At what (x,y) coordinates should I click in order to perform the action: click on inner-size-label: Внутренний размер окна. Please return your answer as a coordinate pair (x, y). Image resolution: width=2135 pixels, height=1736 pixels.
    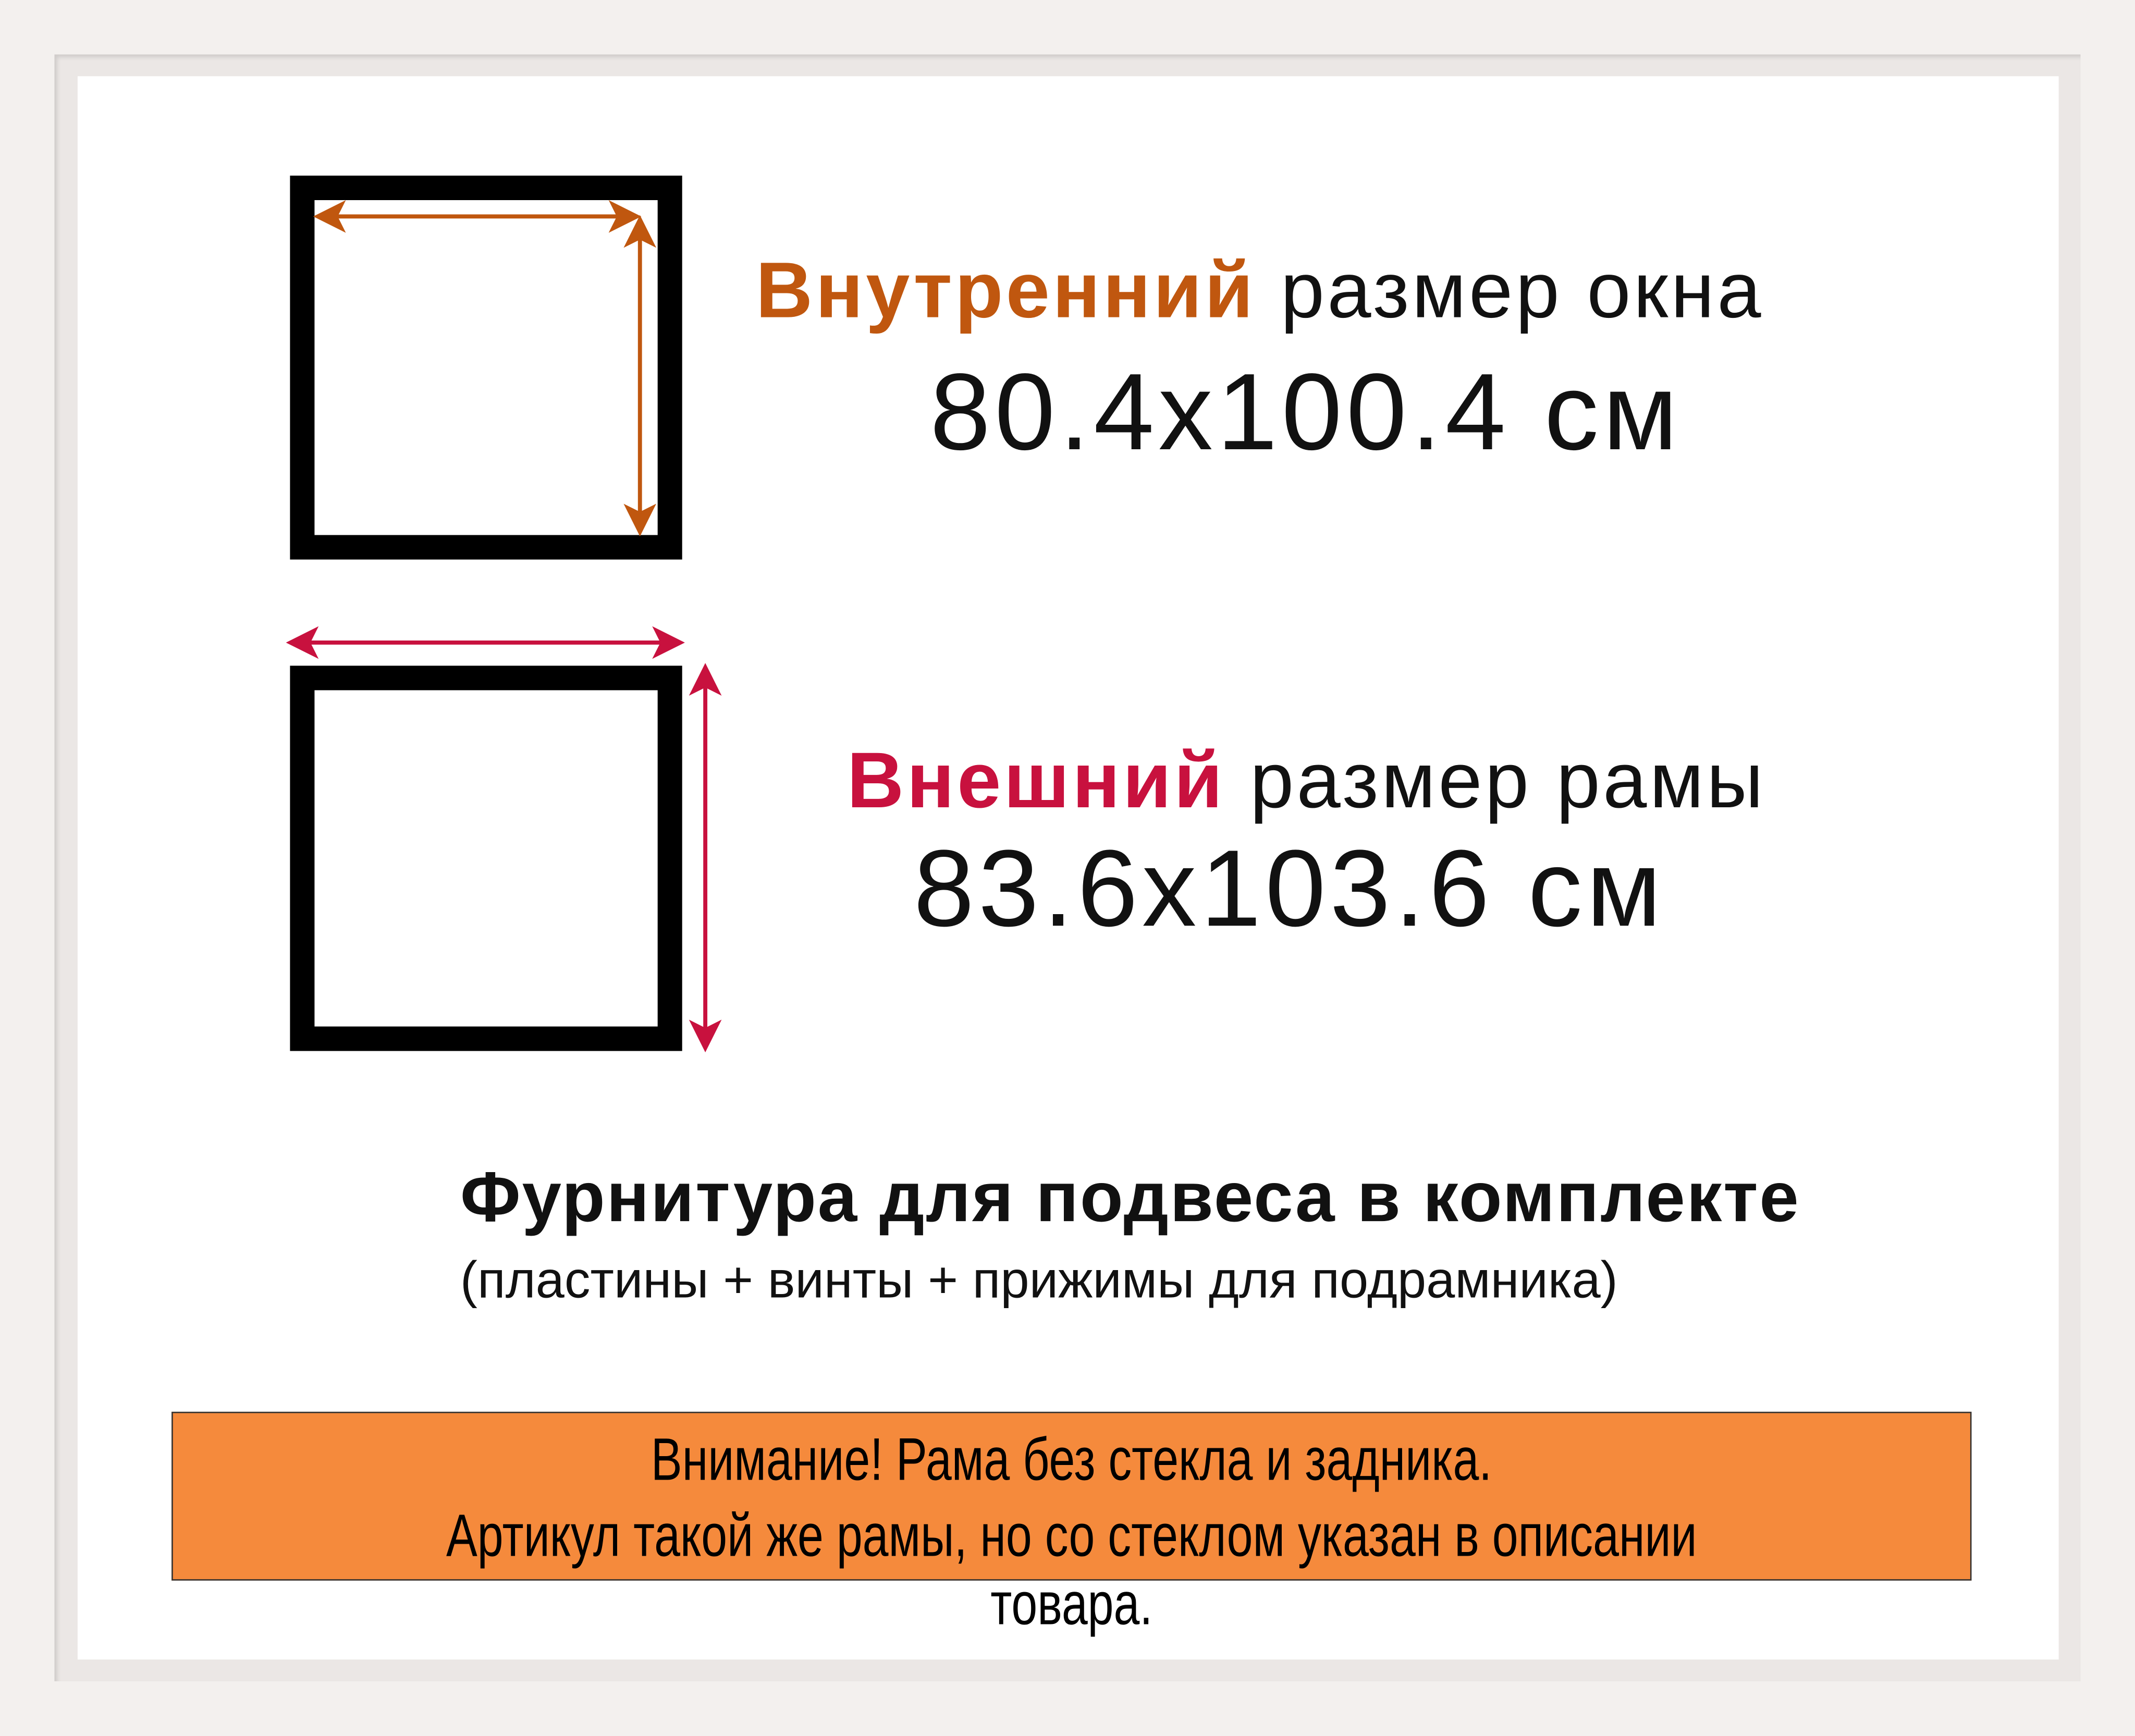
    Looking at the image, I should click on (1260, 290).